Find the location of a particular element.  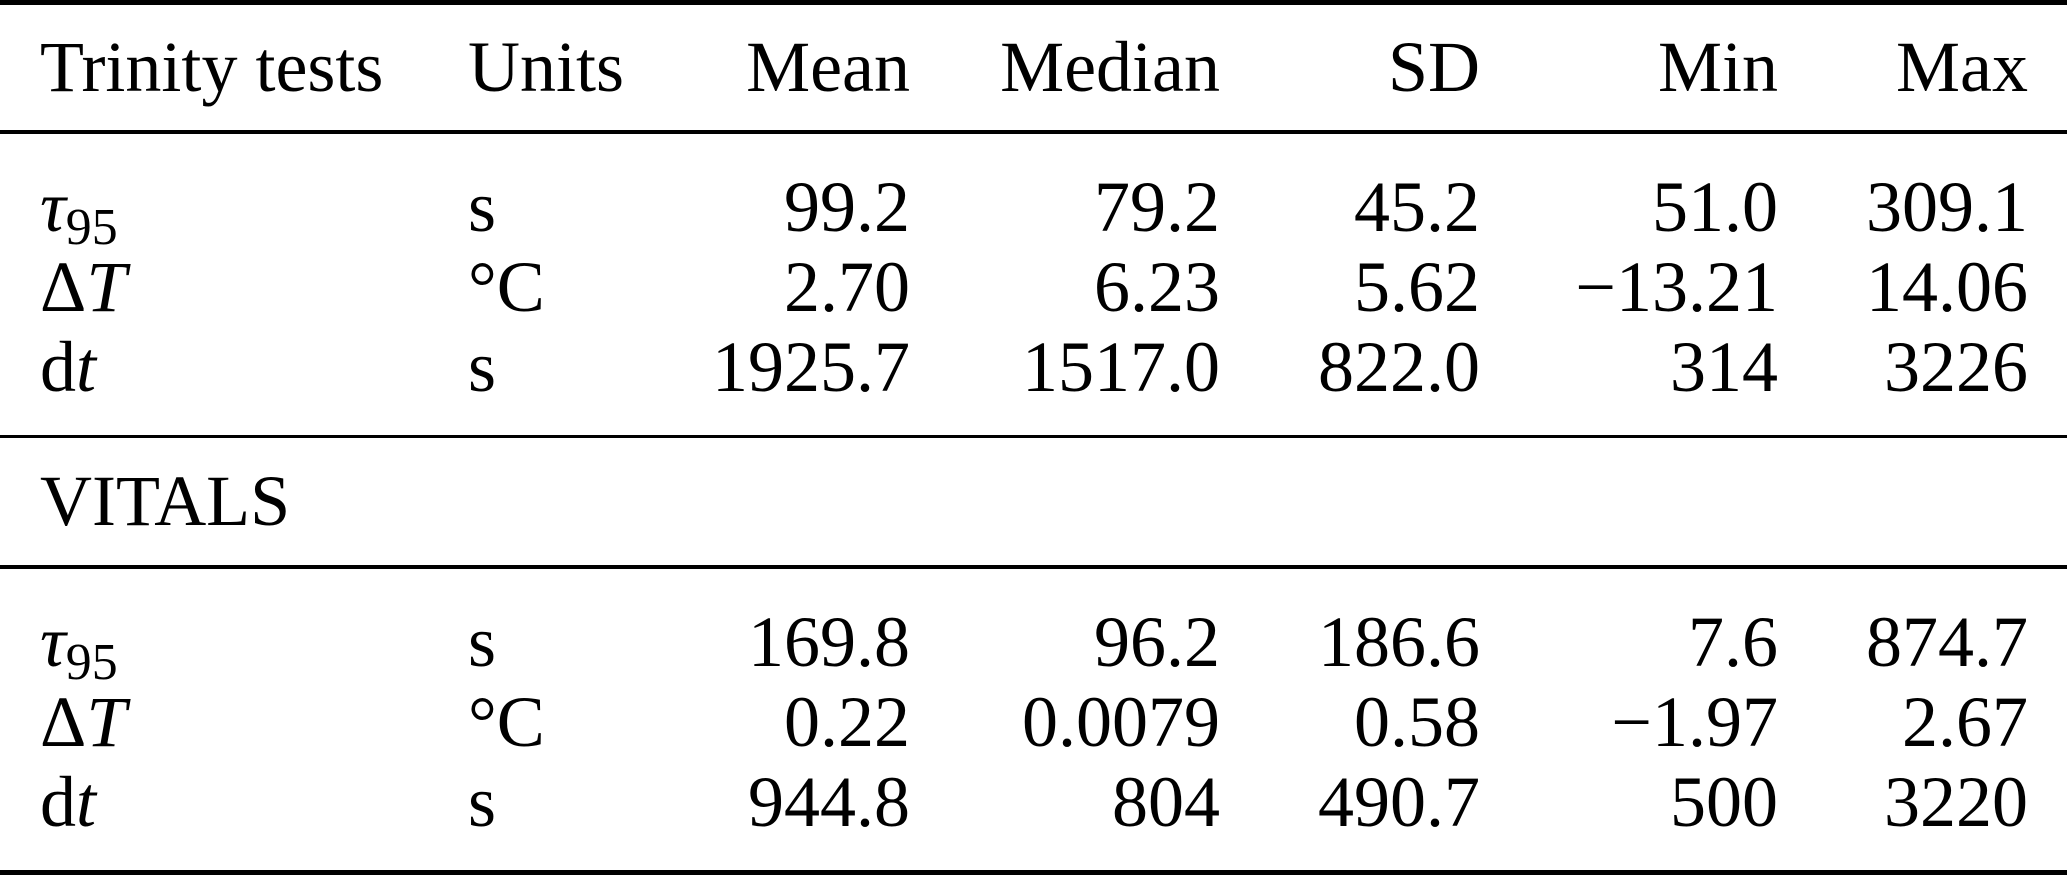

cell-median: 79.2 is located at coordinates (1157, 207).